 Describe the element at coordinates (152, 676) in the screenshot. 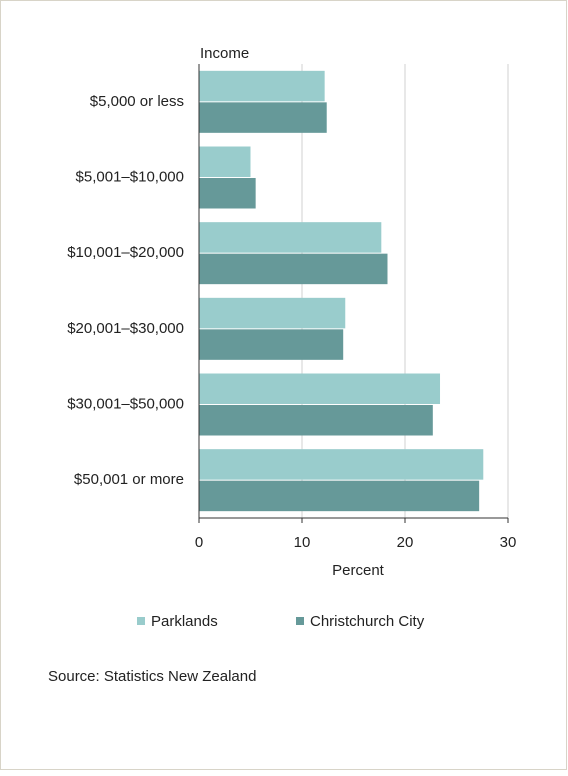

I see `source-note: Source: Statistics New Zealand` at that location.